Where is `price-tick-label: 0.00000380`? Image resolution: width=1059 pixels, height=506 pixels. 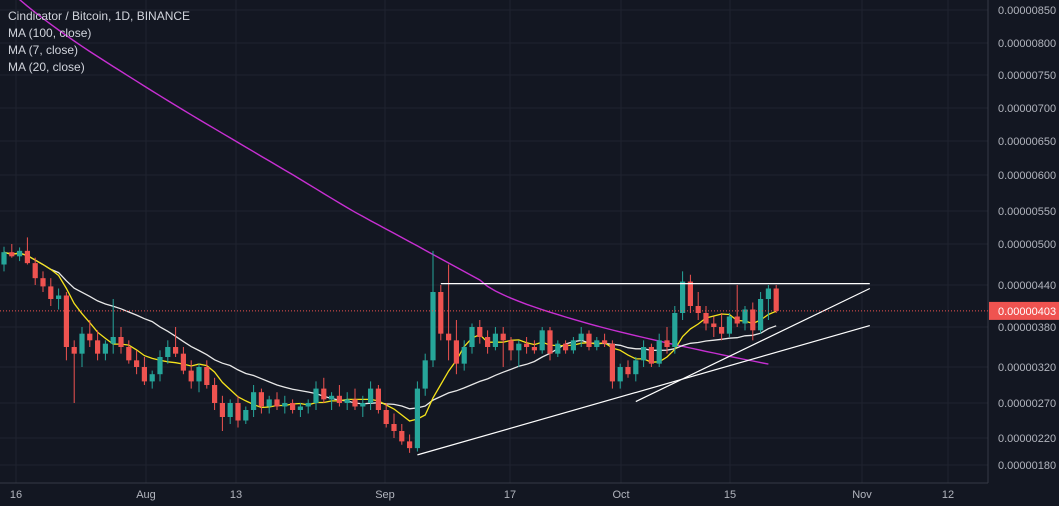 price-tick-label: 0.00000380 is located at coordinates (1027, 328).